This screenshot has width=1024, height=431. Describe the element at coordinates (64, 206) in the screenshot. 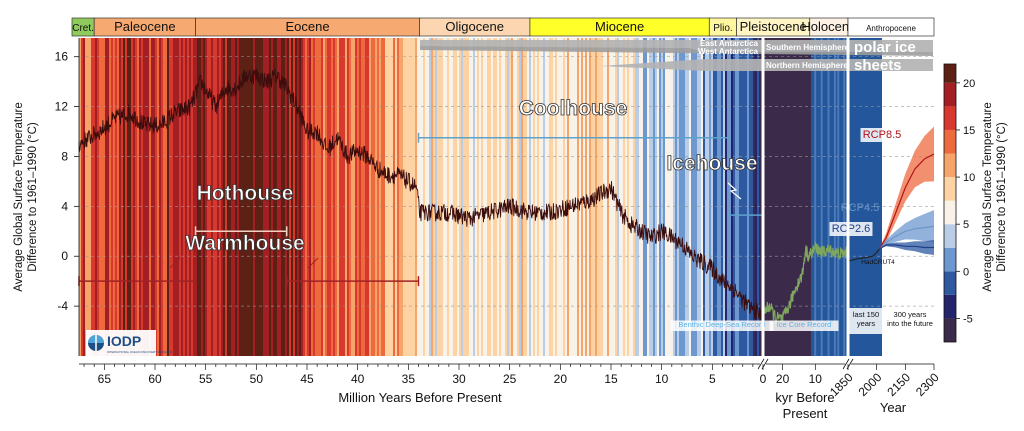

I see `y-tick-label: 4` at that location.